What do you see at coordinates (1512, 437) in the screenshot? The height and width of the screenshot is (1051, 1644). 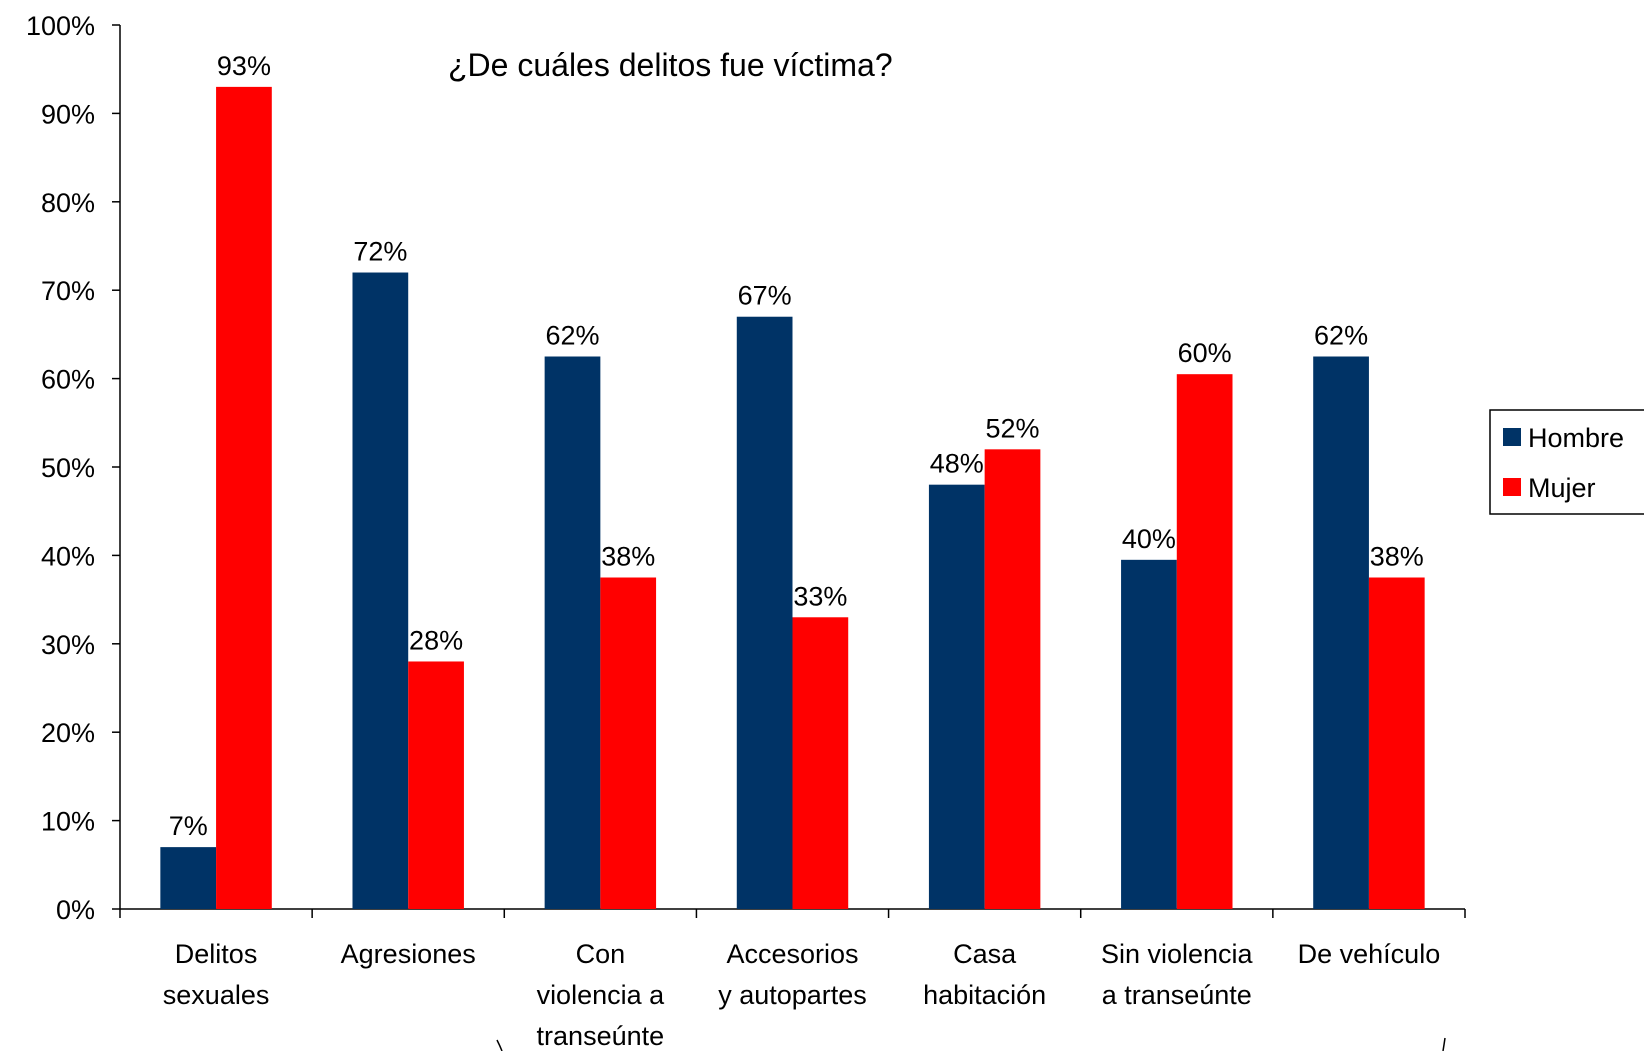 I see `legend-swatch-hombre` at bounding box center [1512, 437].